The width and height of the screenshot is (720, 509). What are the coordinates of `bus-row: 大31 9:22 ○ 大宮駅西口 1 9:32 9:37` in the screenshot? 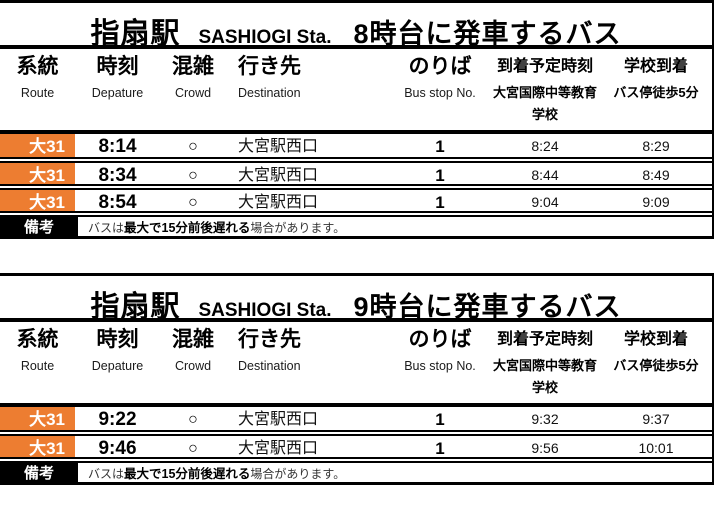 It's located at (356, 419).